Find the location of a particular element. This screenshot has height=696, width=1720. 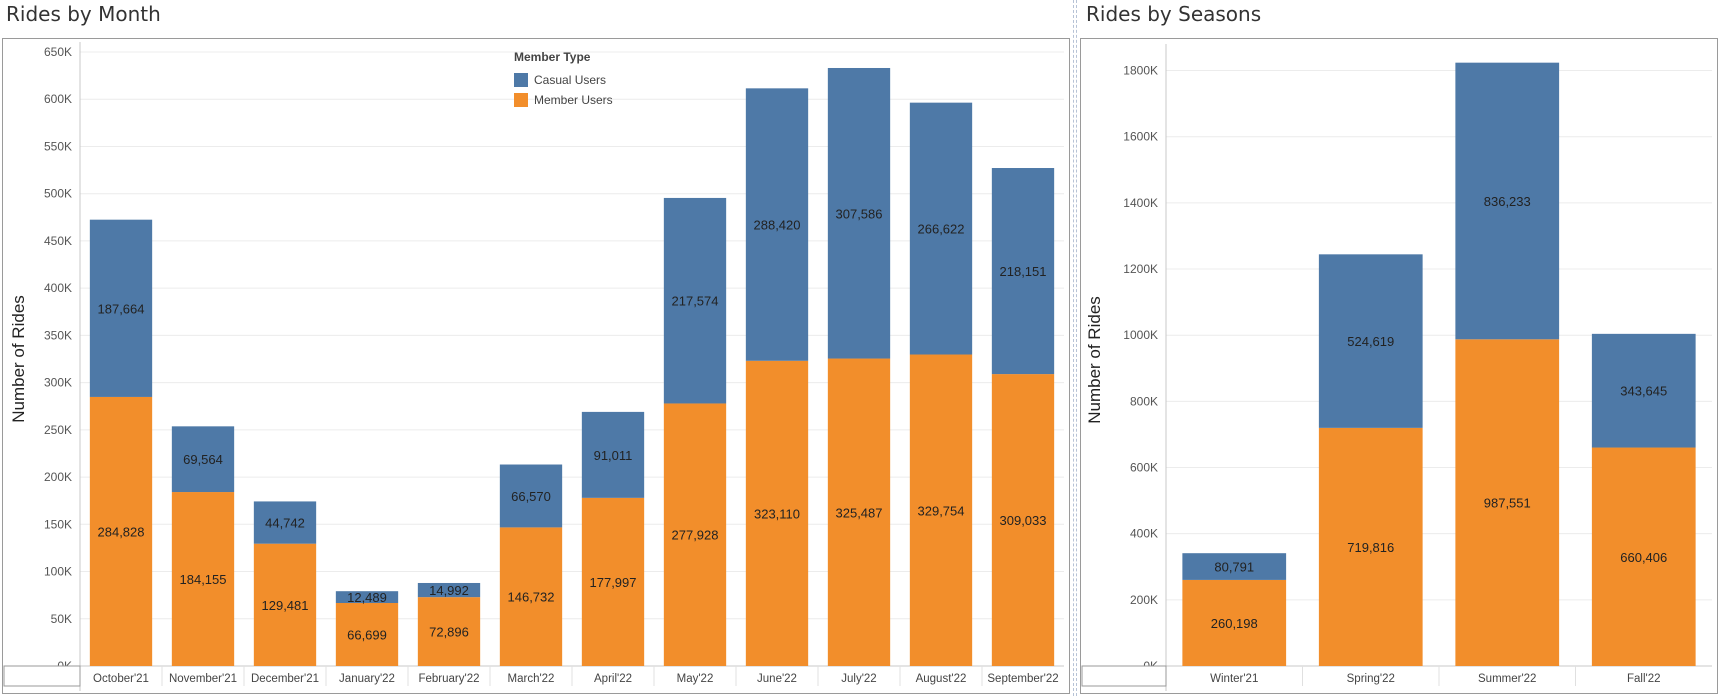

data-label-member-users: 129,481 is located at coordinates (285, 605).